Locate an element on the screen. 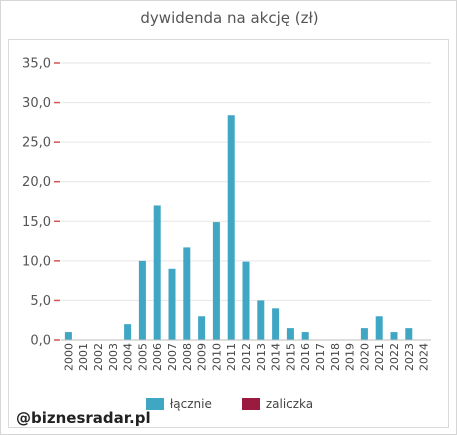 Image resolution: width=457 pixels, height=435 pixels. x-tick-label: 2019 is located at coordinates (350, 357).